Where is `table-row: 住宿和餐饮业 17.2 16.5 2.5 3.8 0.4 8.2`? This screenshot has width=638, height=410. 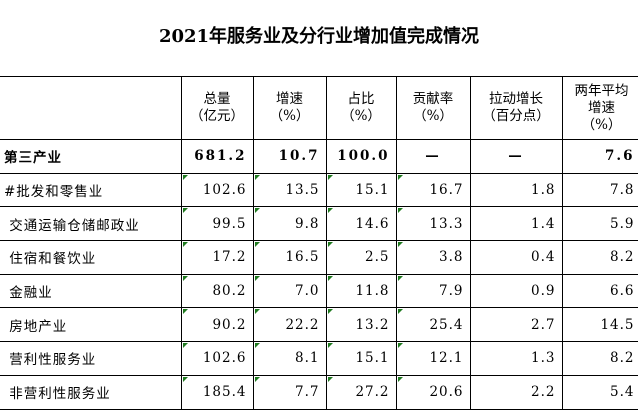
table-row: 住宿和餐饮业 17.2 16.5 2.5 3.8 0.4 8.2 is located at coordinates (319, 257).